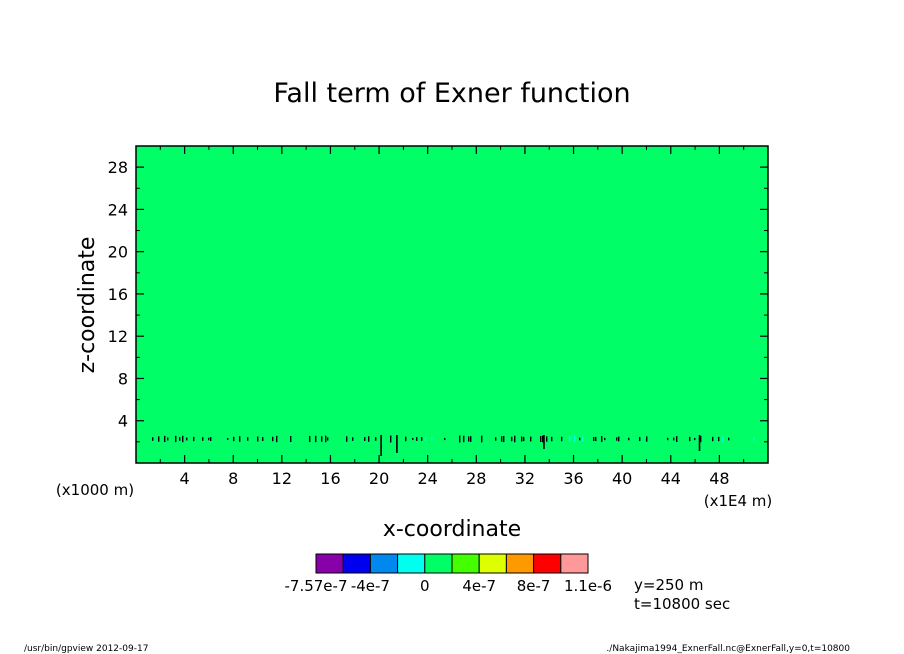 The width and height of the screenshot is (904, 654). Describe the element at coordinates (87, 305) in the screenshot. I see `y-axis-label: z-coordinate` at that location.